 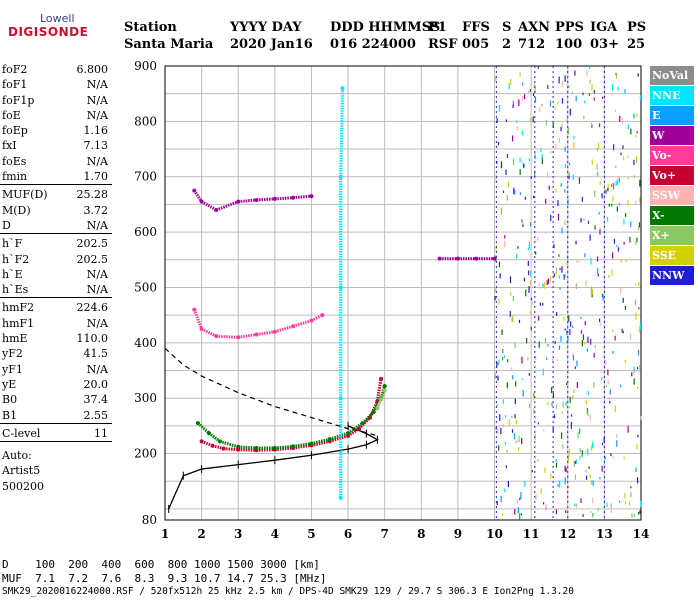 What do you see at coordinates (25, 195) in the screenshot?
I see `parameter-name: MUF(D)` at bounding box center [25, 195].